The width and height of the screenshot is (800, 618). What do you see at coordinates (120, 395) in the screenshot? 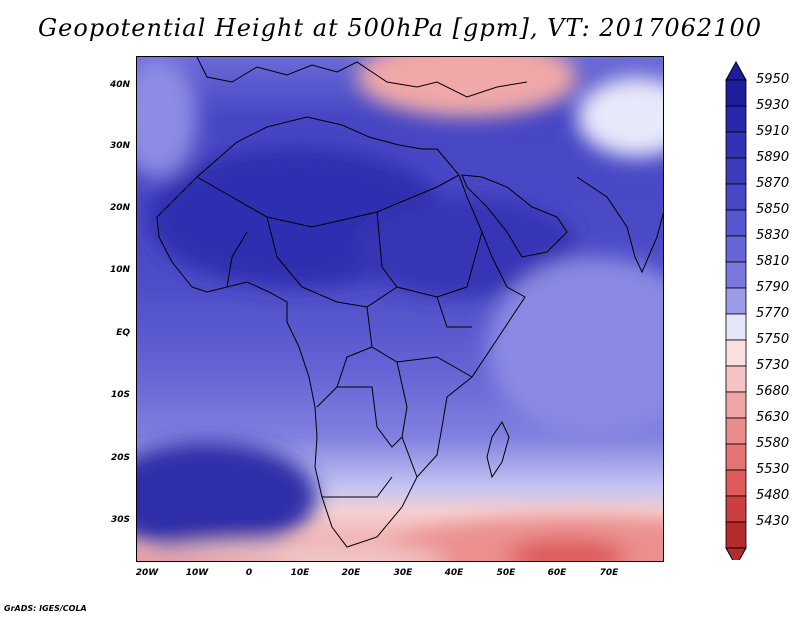
I see `lat-tick-label: 10S` at bounding box center [120, 395].